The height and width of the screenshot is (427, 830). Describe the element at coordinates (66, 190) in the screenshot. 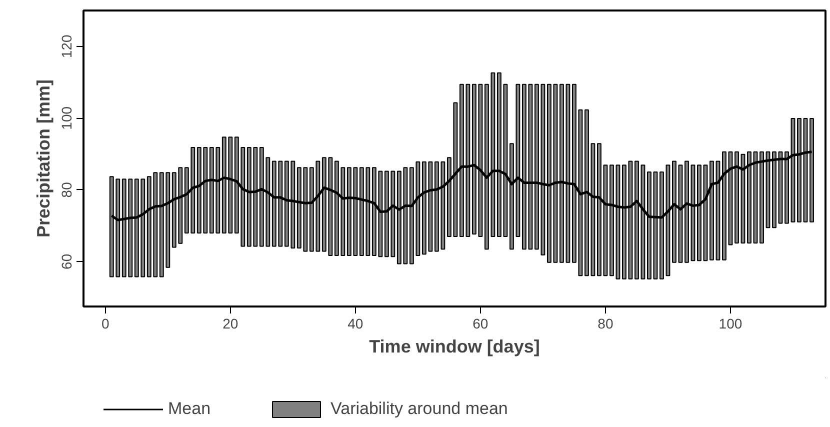

I see `y-tick-label: 80` at that location.